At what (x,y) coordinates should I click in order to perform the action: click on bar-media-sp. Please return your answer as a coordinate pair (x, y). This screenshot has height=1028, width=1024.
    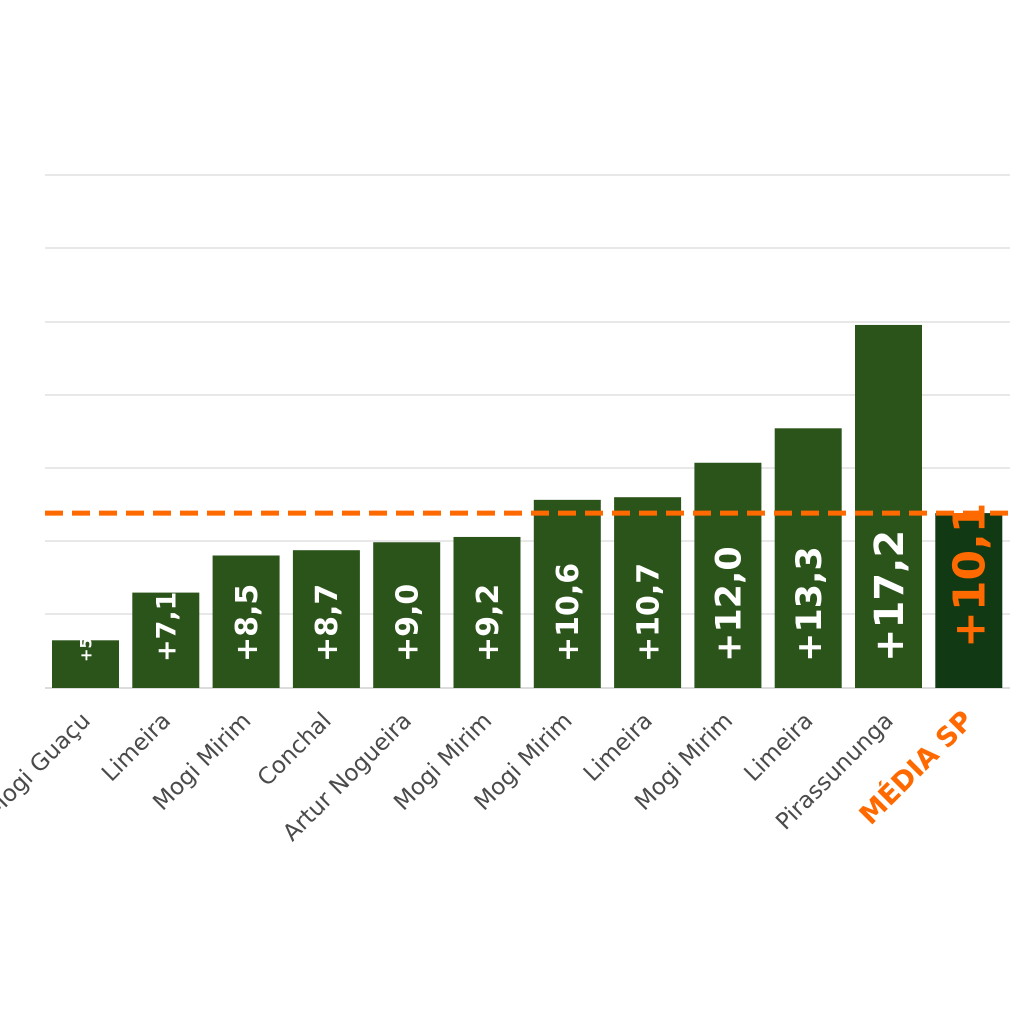
    Looking at the image, I should click on (969, 600).